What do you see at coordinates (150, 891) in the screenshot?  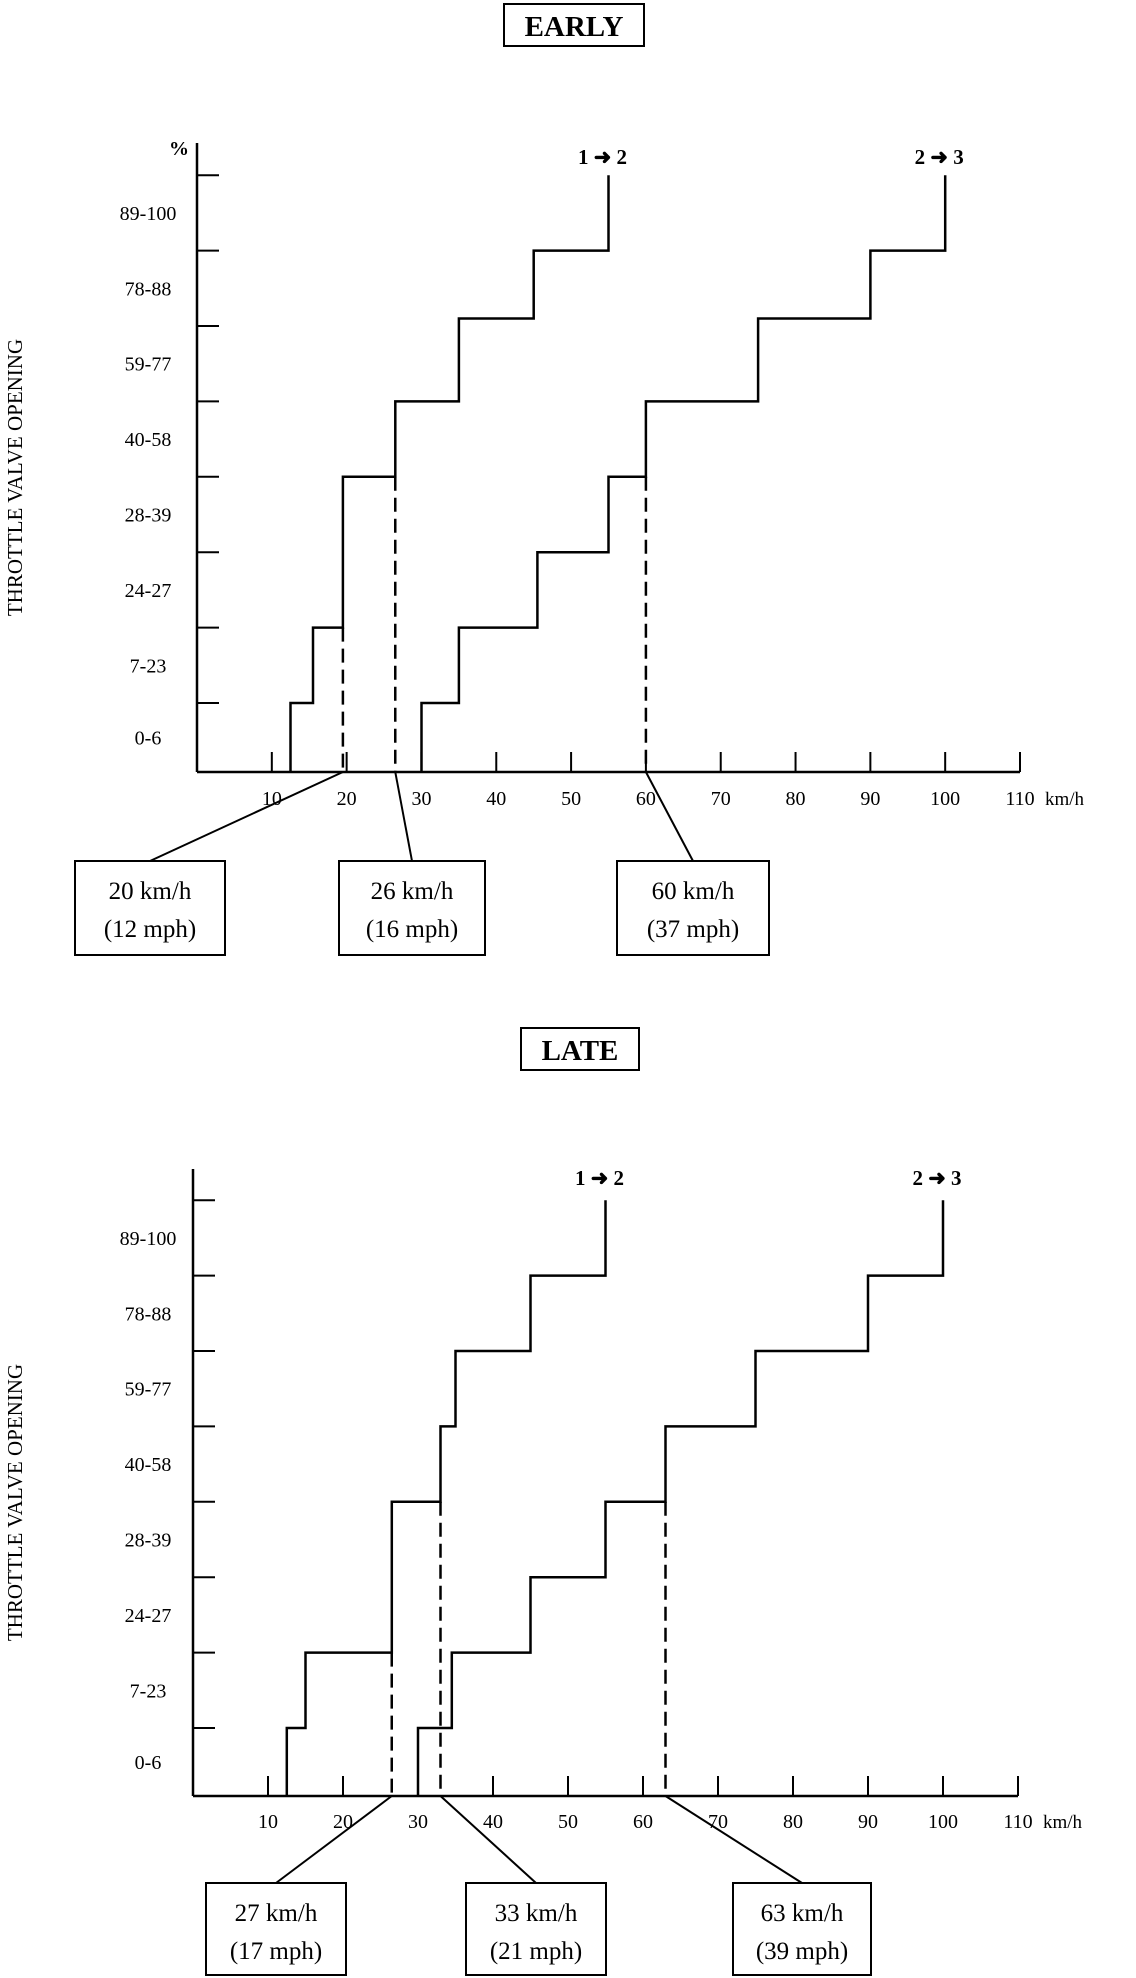 I see `callout-speed-kmh: 20 km/h` at bounding box center [150, 891].